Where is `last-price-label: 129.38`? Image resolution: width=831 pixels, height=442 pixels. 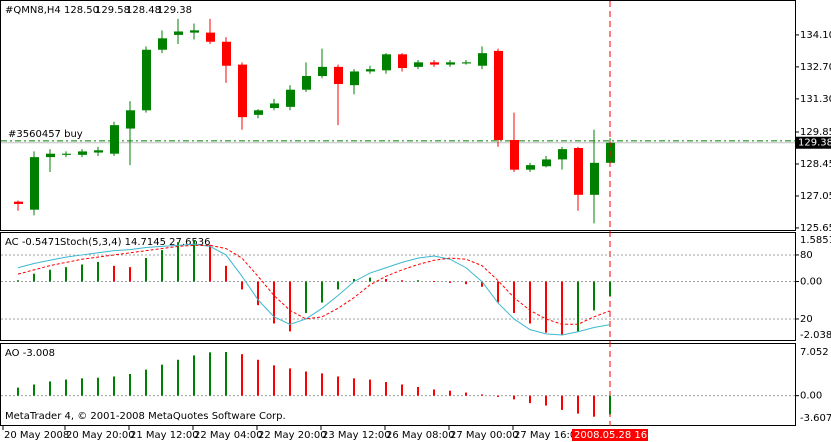 last-price-label: 129.38 is located at coordinates (814, 143).